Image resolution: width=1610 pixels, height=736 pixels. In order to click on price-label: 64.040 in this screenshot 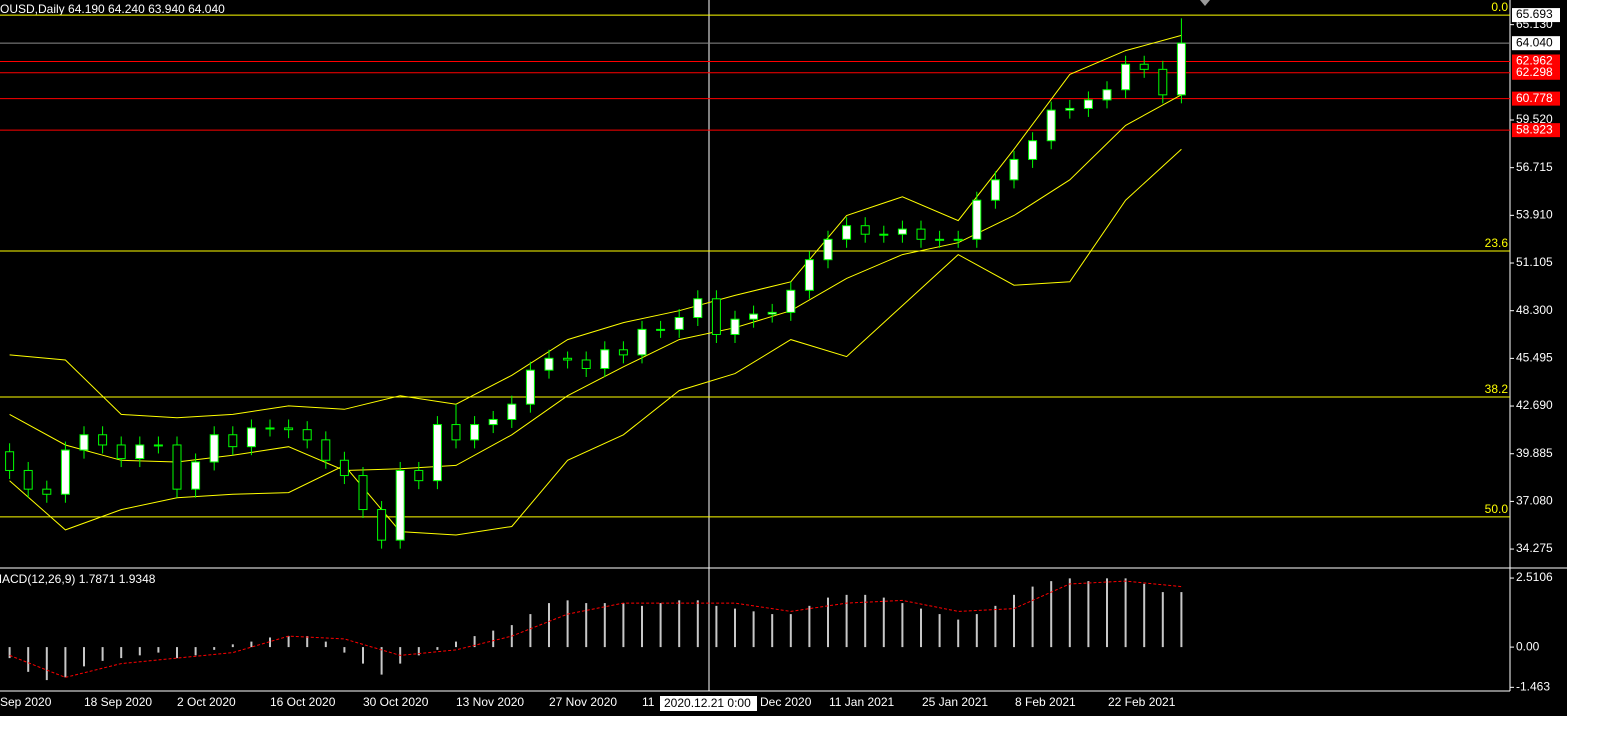, I will do `click(1534, 42)`.